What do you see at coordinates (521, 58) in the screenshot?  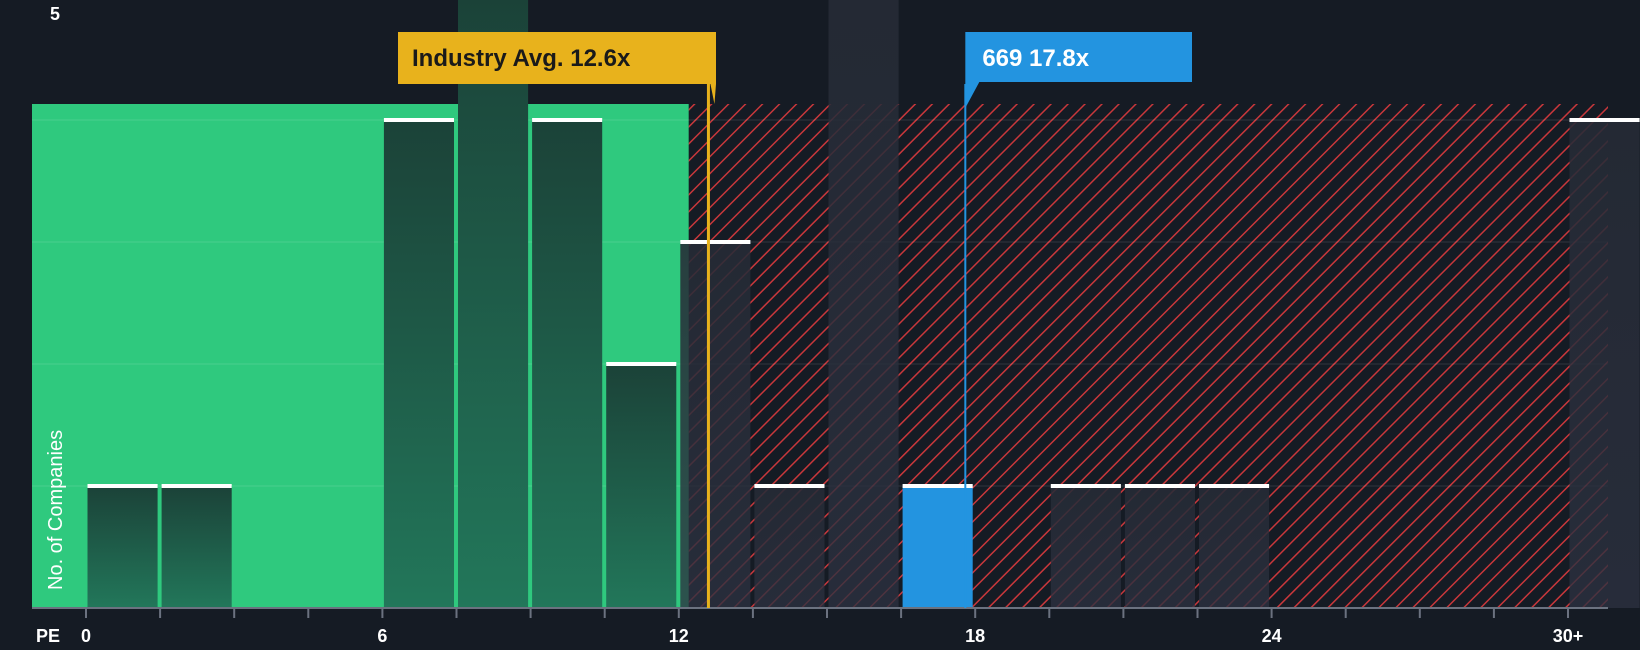 I see `industry-average-label: Industry Avg. 12.6x` at bounding box center [521, 58].